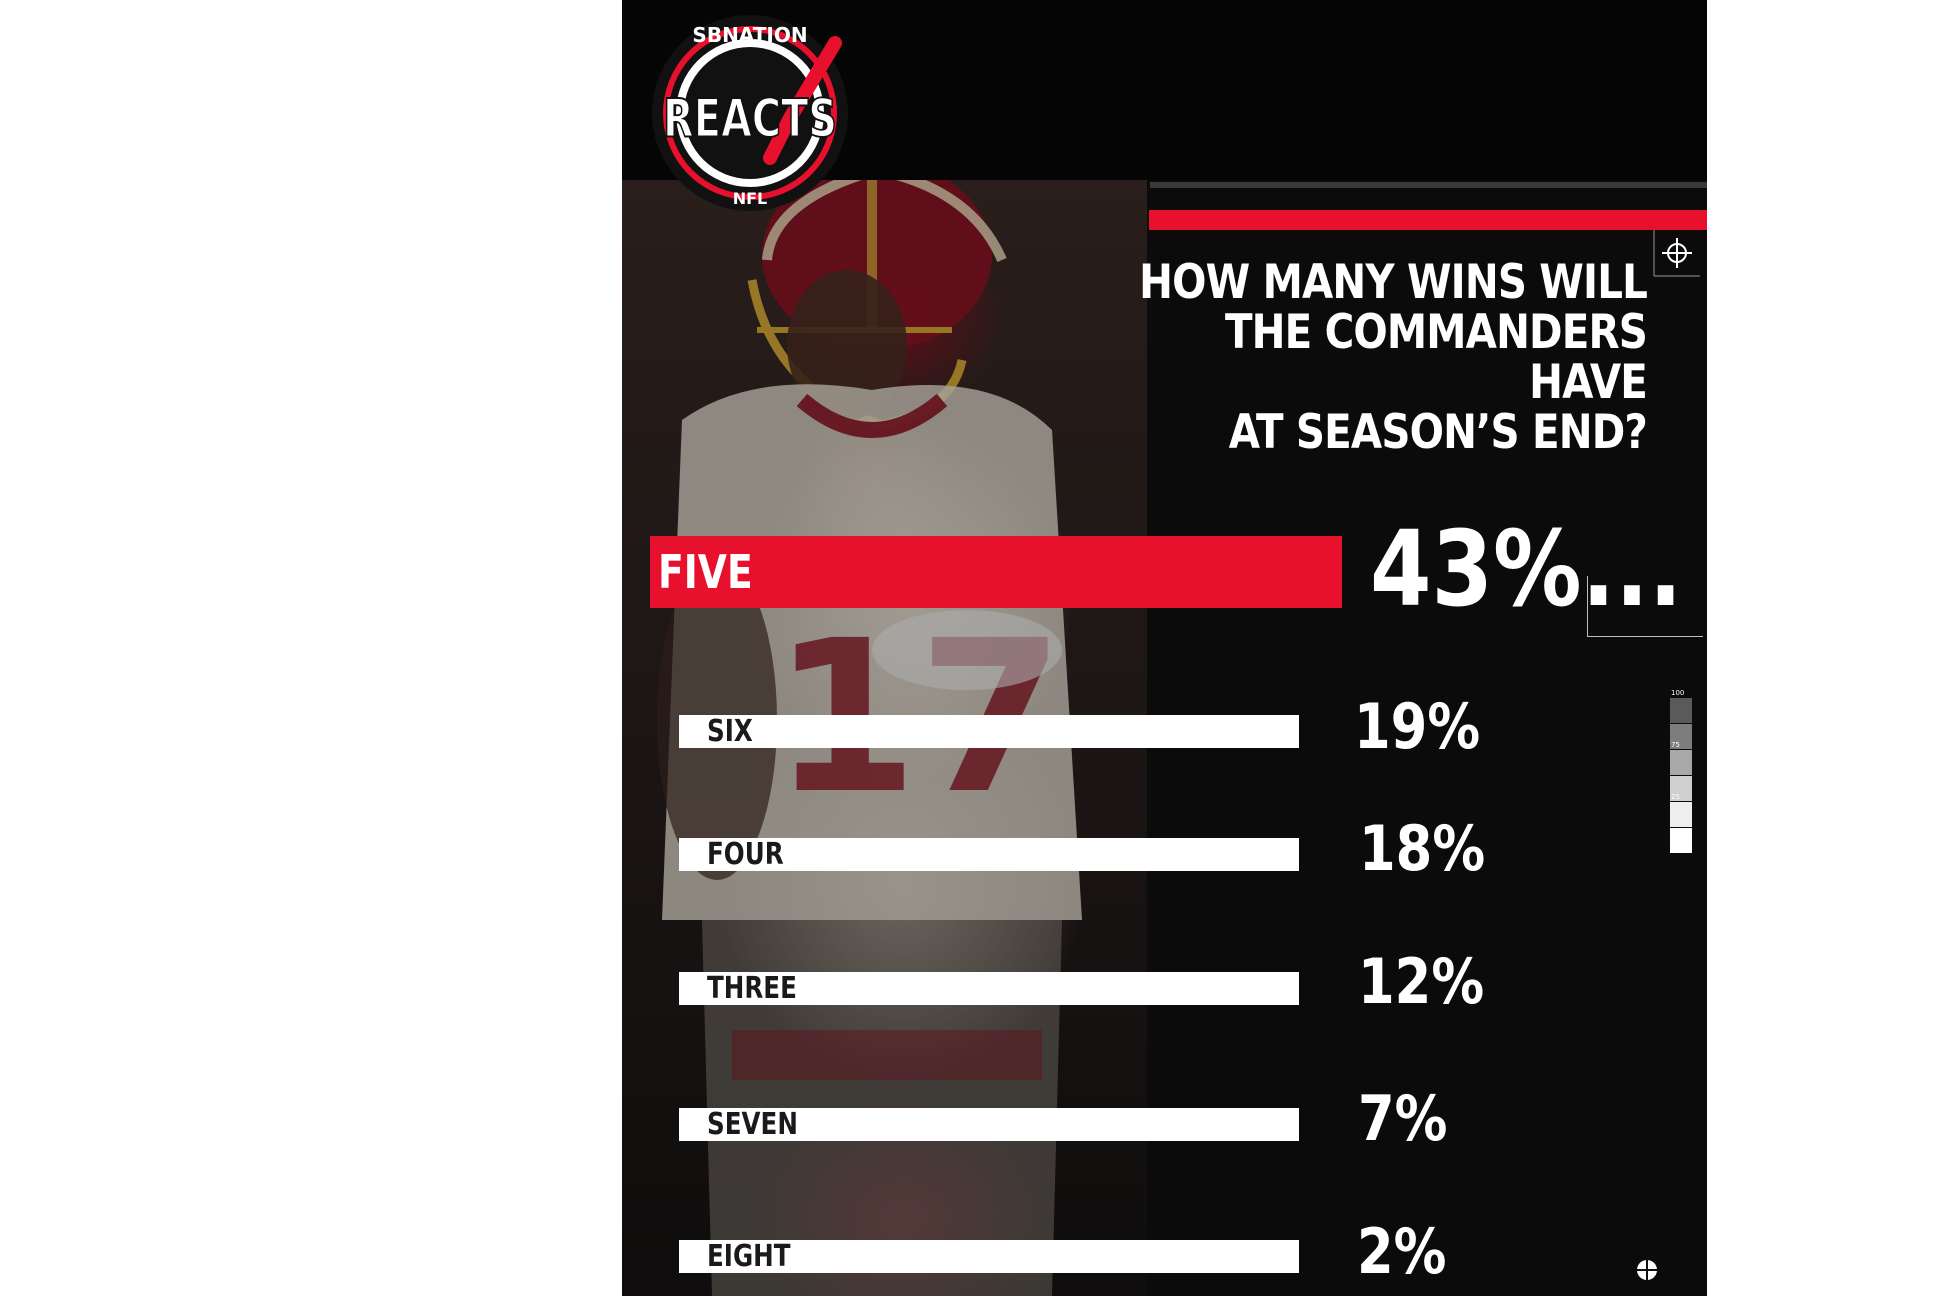 The width and height of the screenshot is (1952, 1296). What do you see at coordinates (1421, 981) in the screenshot?
I see `poll-option-percent: 12%` at bounding box center [1421, 981].